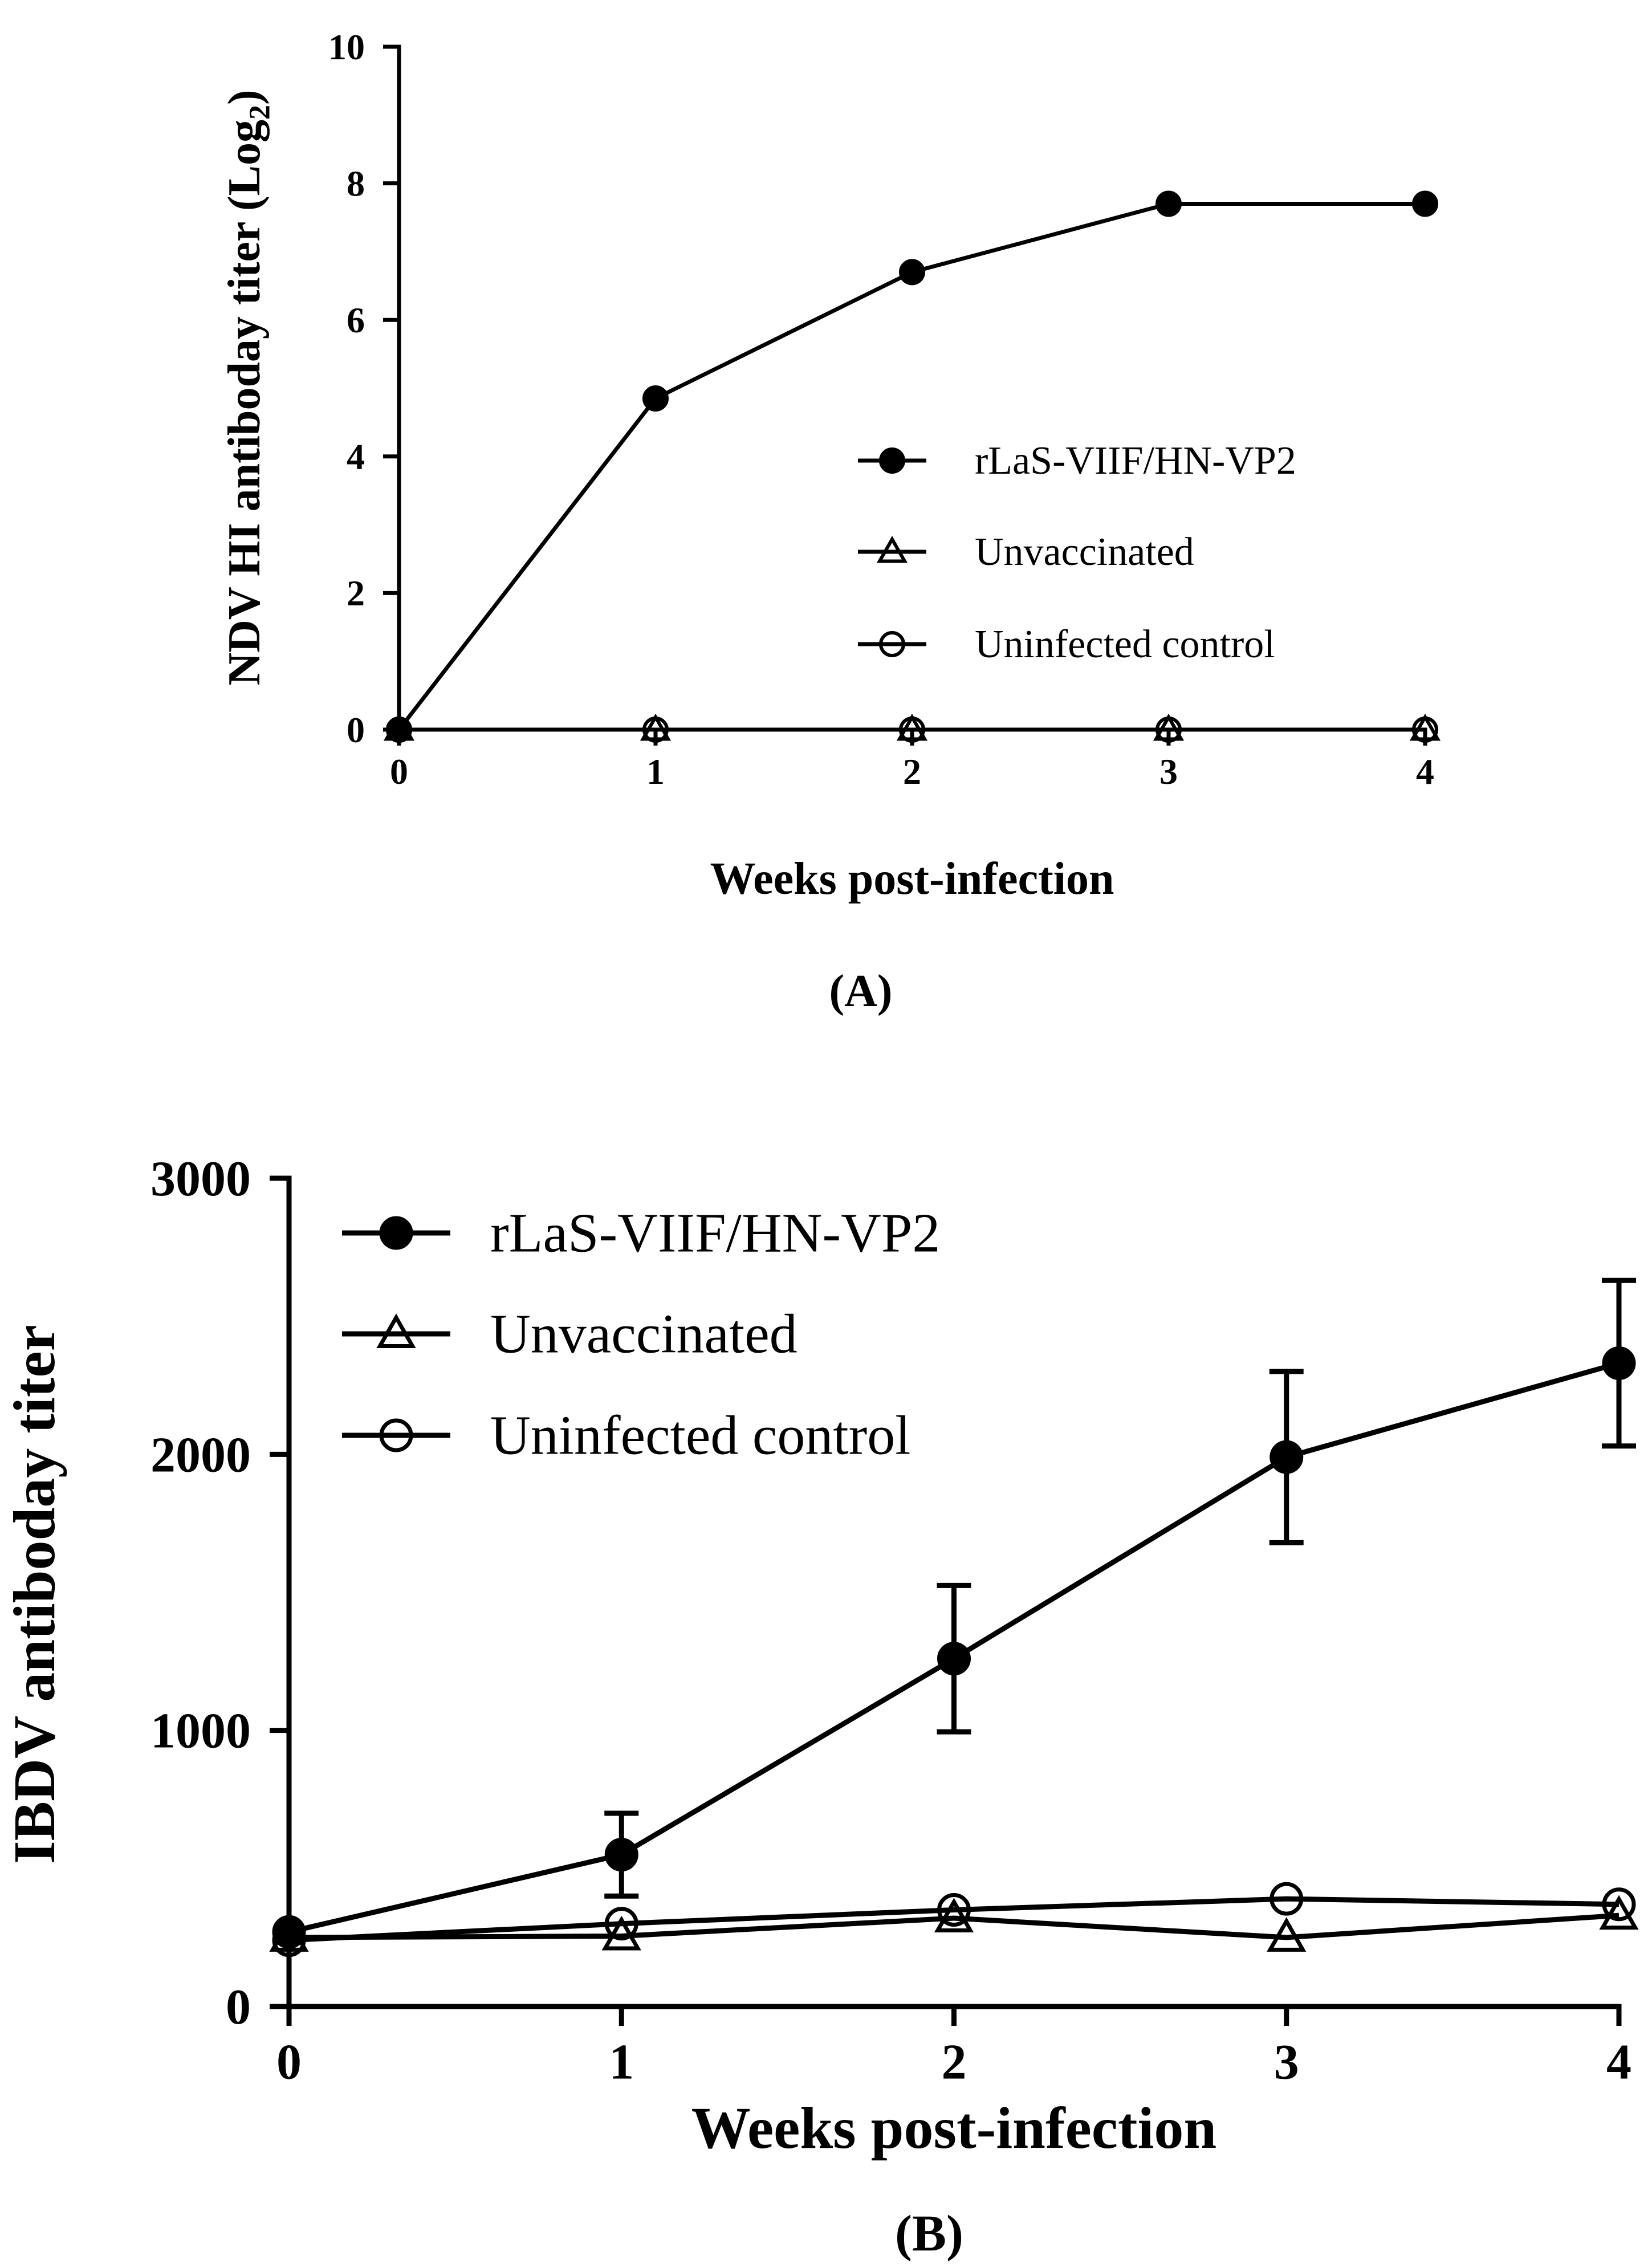 The image size is (1652, 2267). What do you see at coordinates (356, 457) in the screenshot?
I see `y-tick-label: 4` at bounding box center [356, 457].